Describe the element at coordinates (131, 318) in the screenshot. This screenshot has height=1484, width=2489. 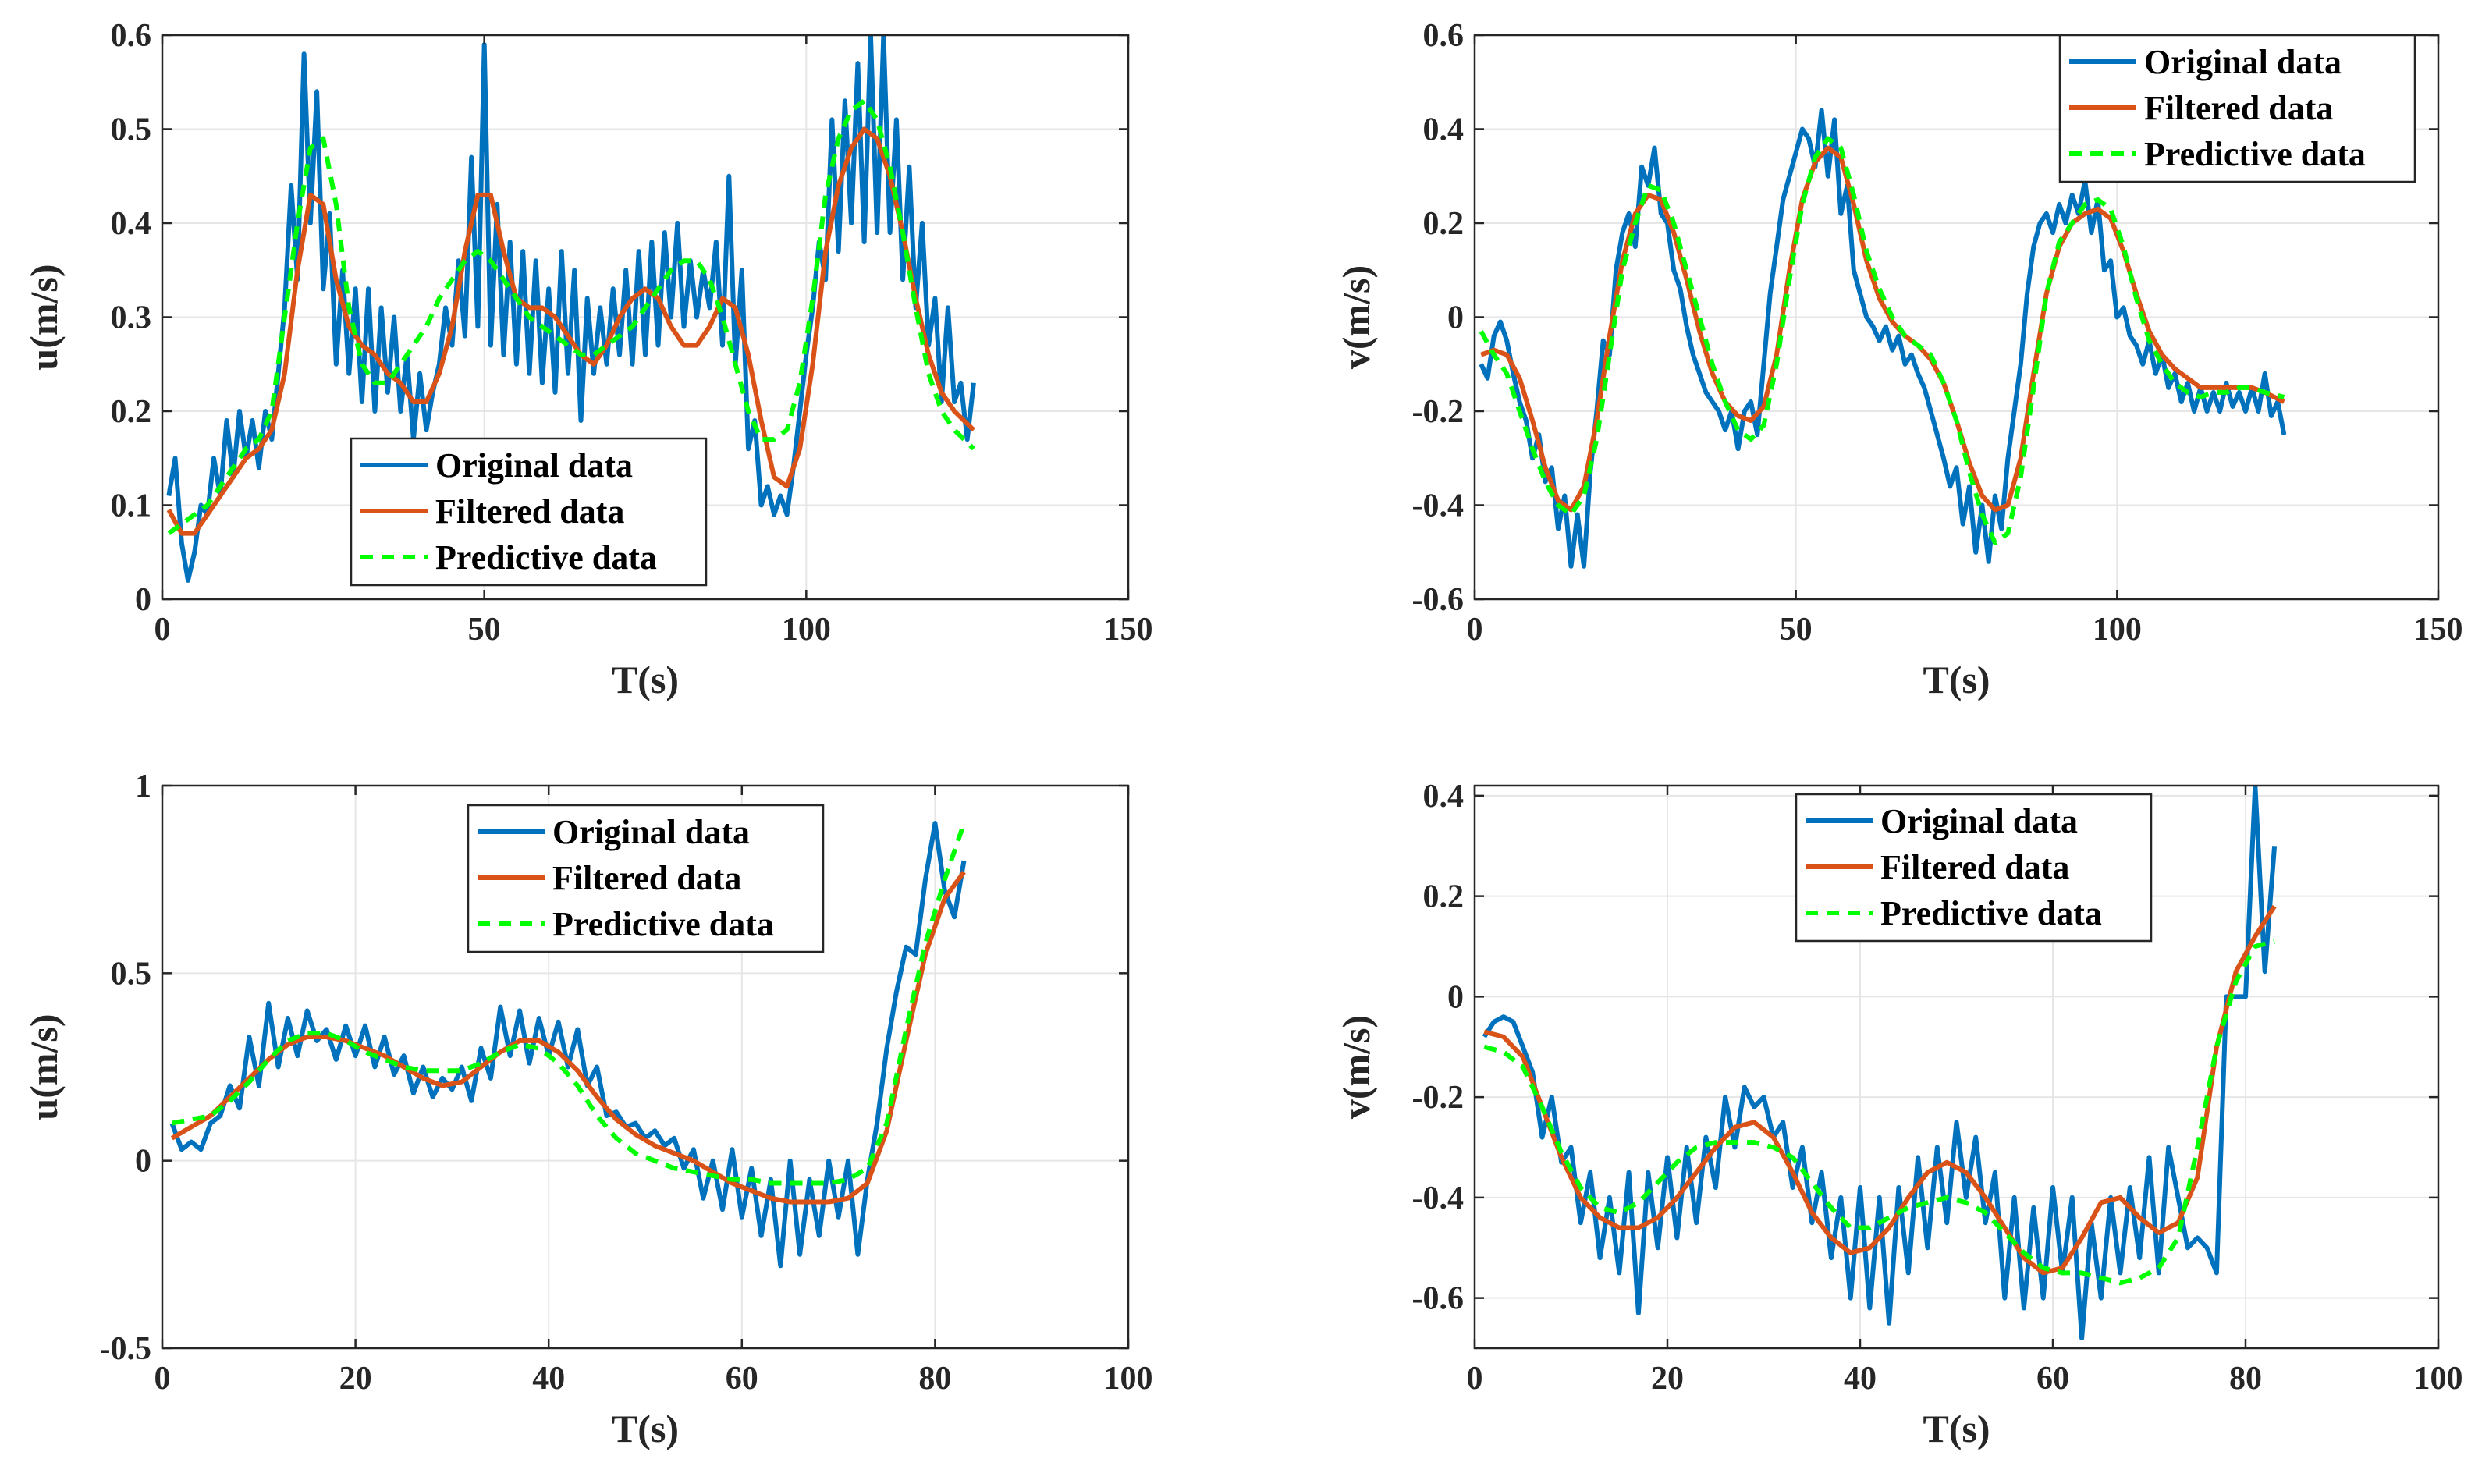
I see `y-tick-label: 0.3` at that location.